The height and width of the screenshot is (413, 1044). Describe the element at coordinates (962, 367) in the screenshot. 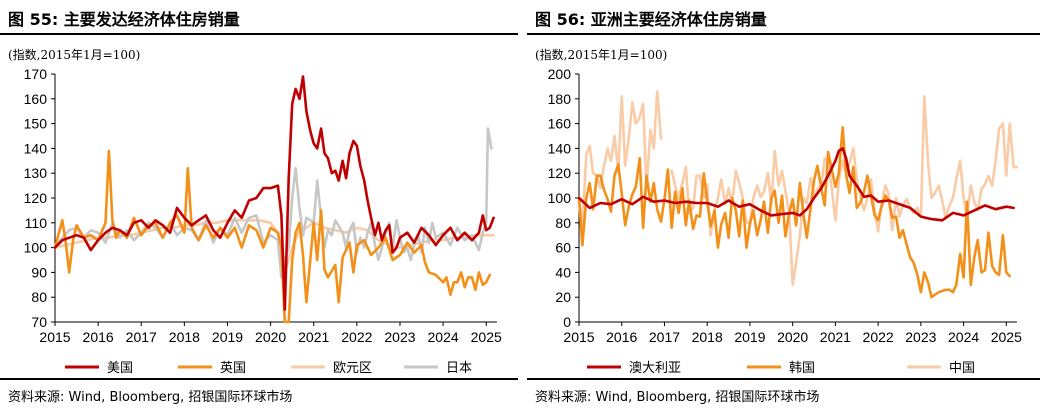

I see `legend-label: 中国` at that location.